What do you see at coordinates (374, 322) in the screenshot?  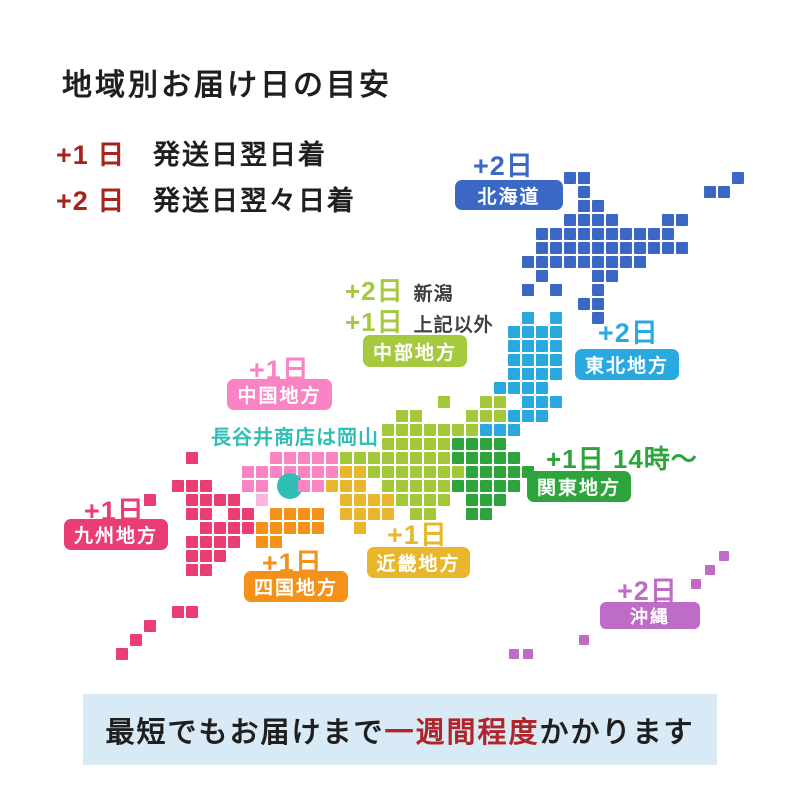 I see `chubu-days-label-2: +1日` at bounding box center [374, 322].